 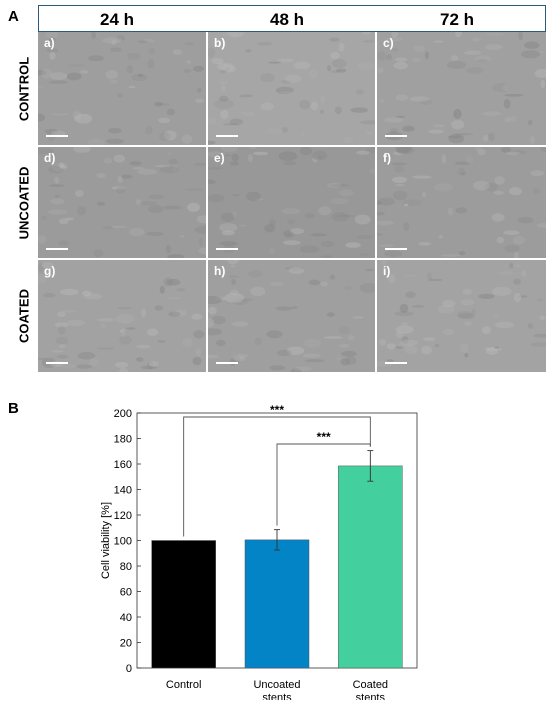 What do you see at coordinates (50, 271) in the screenshot?
I see `micrograph-label: g)` at bounding box center [50, 271].